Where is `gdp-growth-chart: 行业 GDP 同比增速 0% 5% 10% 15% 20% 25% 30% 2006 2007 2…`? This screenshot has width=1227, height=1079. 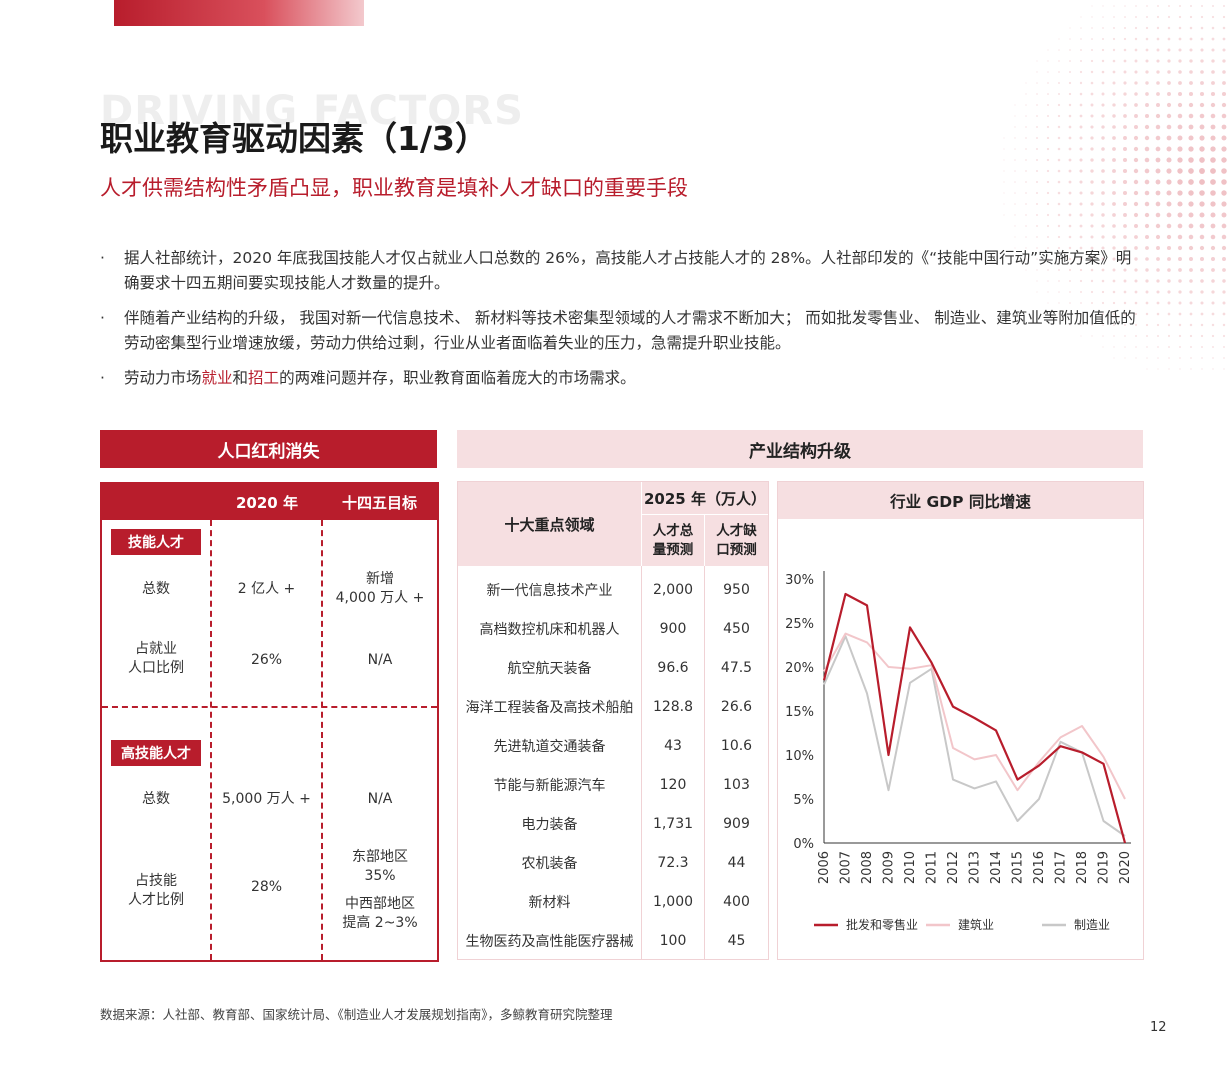 gdp-growth-chart: 行业 GDP 同比增速 0% 5% 10% 15% 20% 25% 30% 2006 2007 2… is located at coordinates (960, 720).